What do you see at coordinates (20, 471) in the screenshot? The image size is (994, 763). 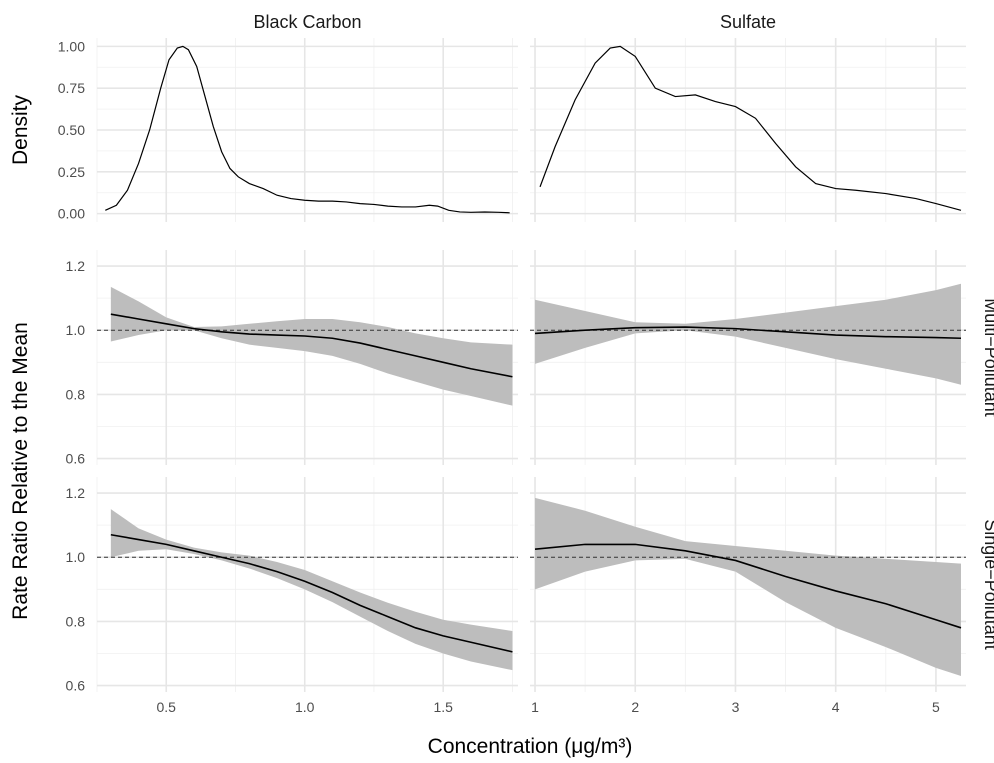 I see `y-axis-title-ratio: Rate Ratio Relative to the Mean` at bounding box center [20, 471].